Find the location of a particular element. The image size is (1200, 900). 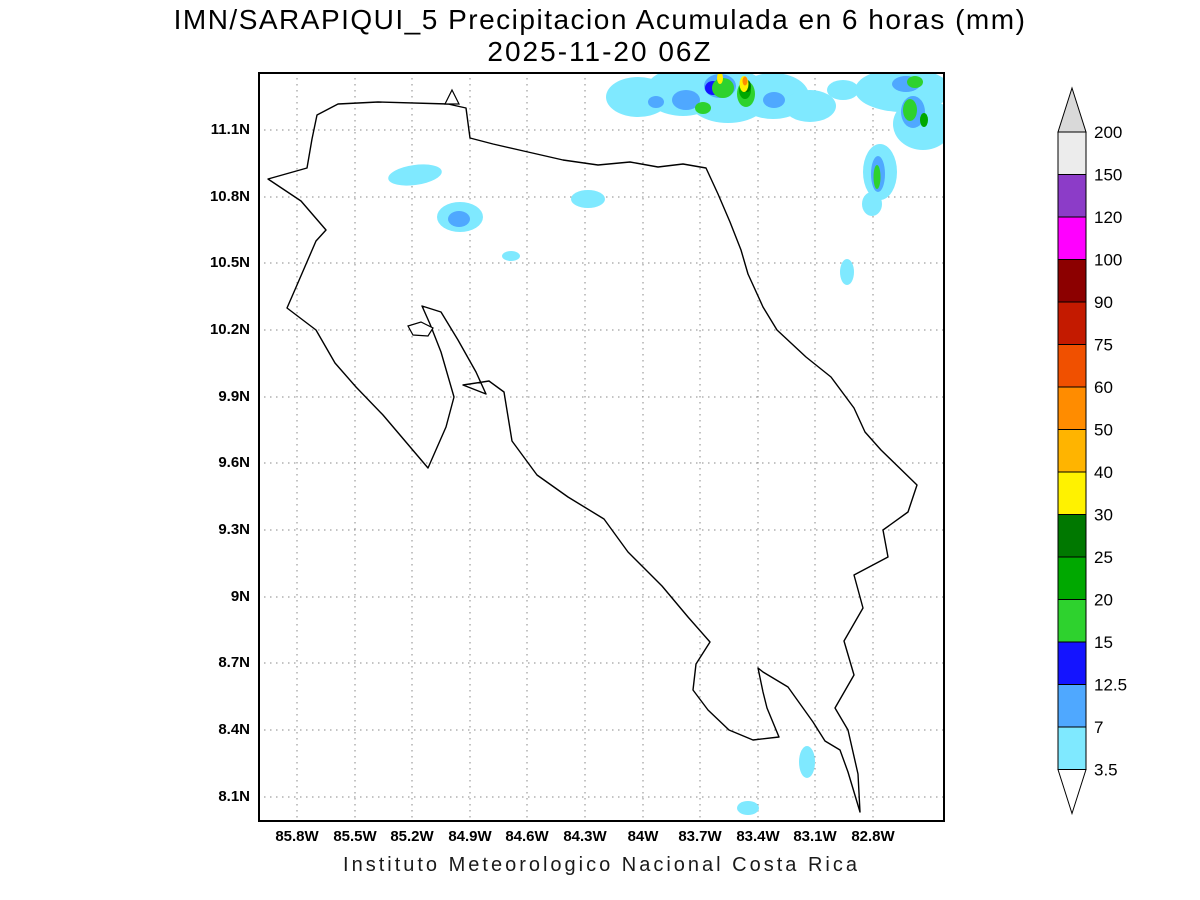

colorbar-label: 200 is located at coordinates (1108, 132).